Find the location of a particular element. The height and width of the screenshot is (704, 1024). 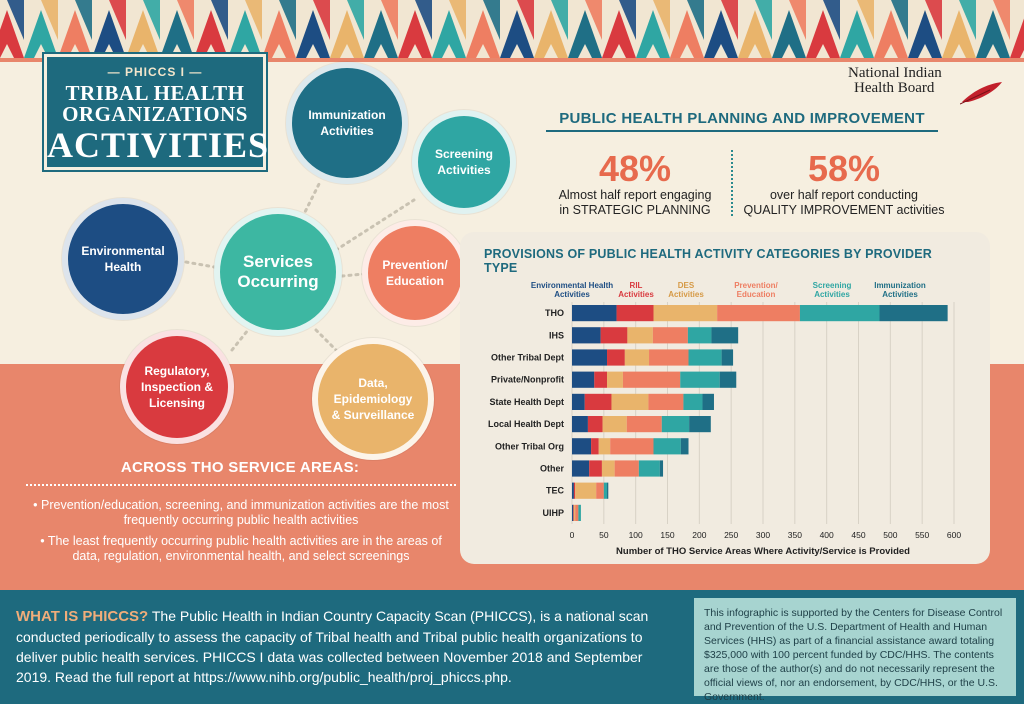

regulatory-label: Regulatory, Inspection & Licensing is located at coordinates (176, 387).